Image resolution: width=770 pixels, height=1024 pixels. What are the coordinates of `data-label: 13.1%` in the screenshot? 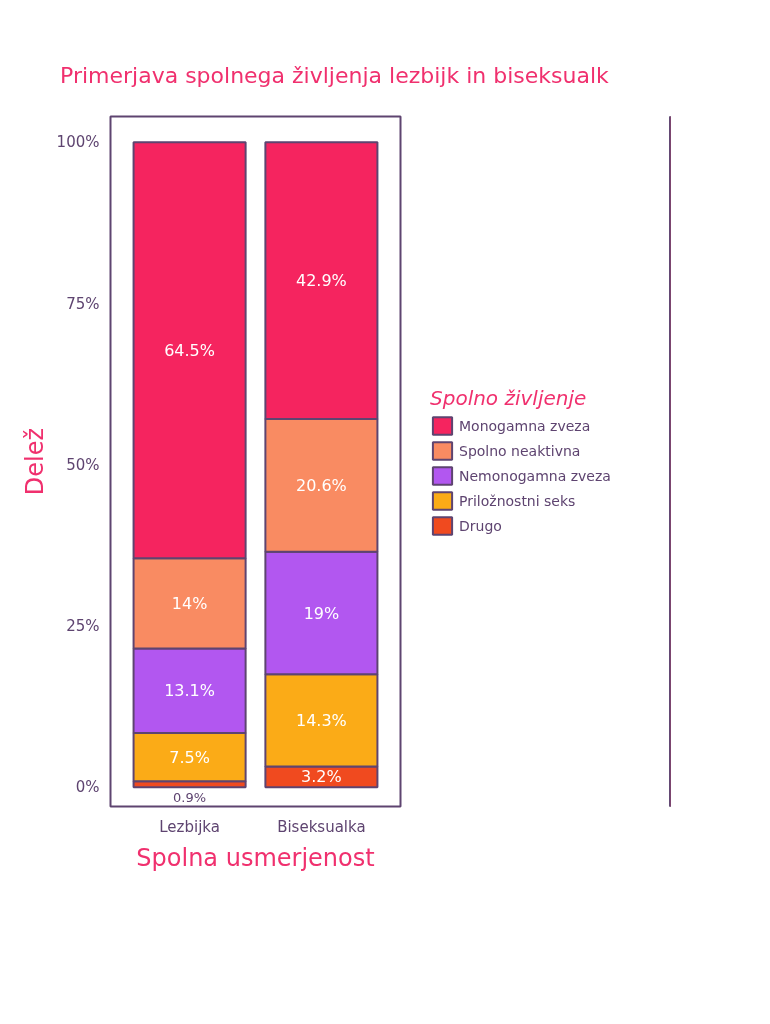 It's located at (189, 691).